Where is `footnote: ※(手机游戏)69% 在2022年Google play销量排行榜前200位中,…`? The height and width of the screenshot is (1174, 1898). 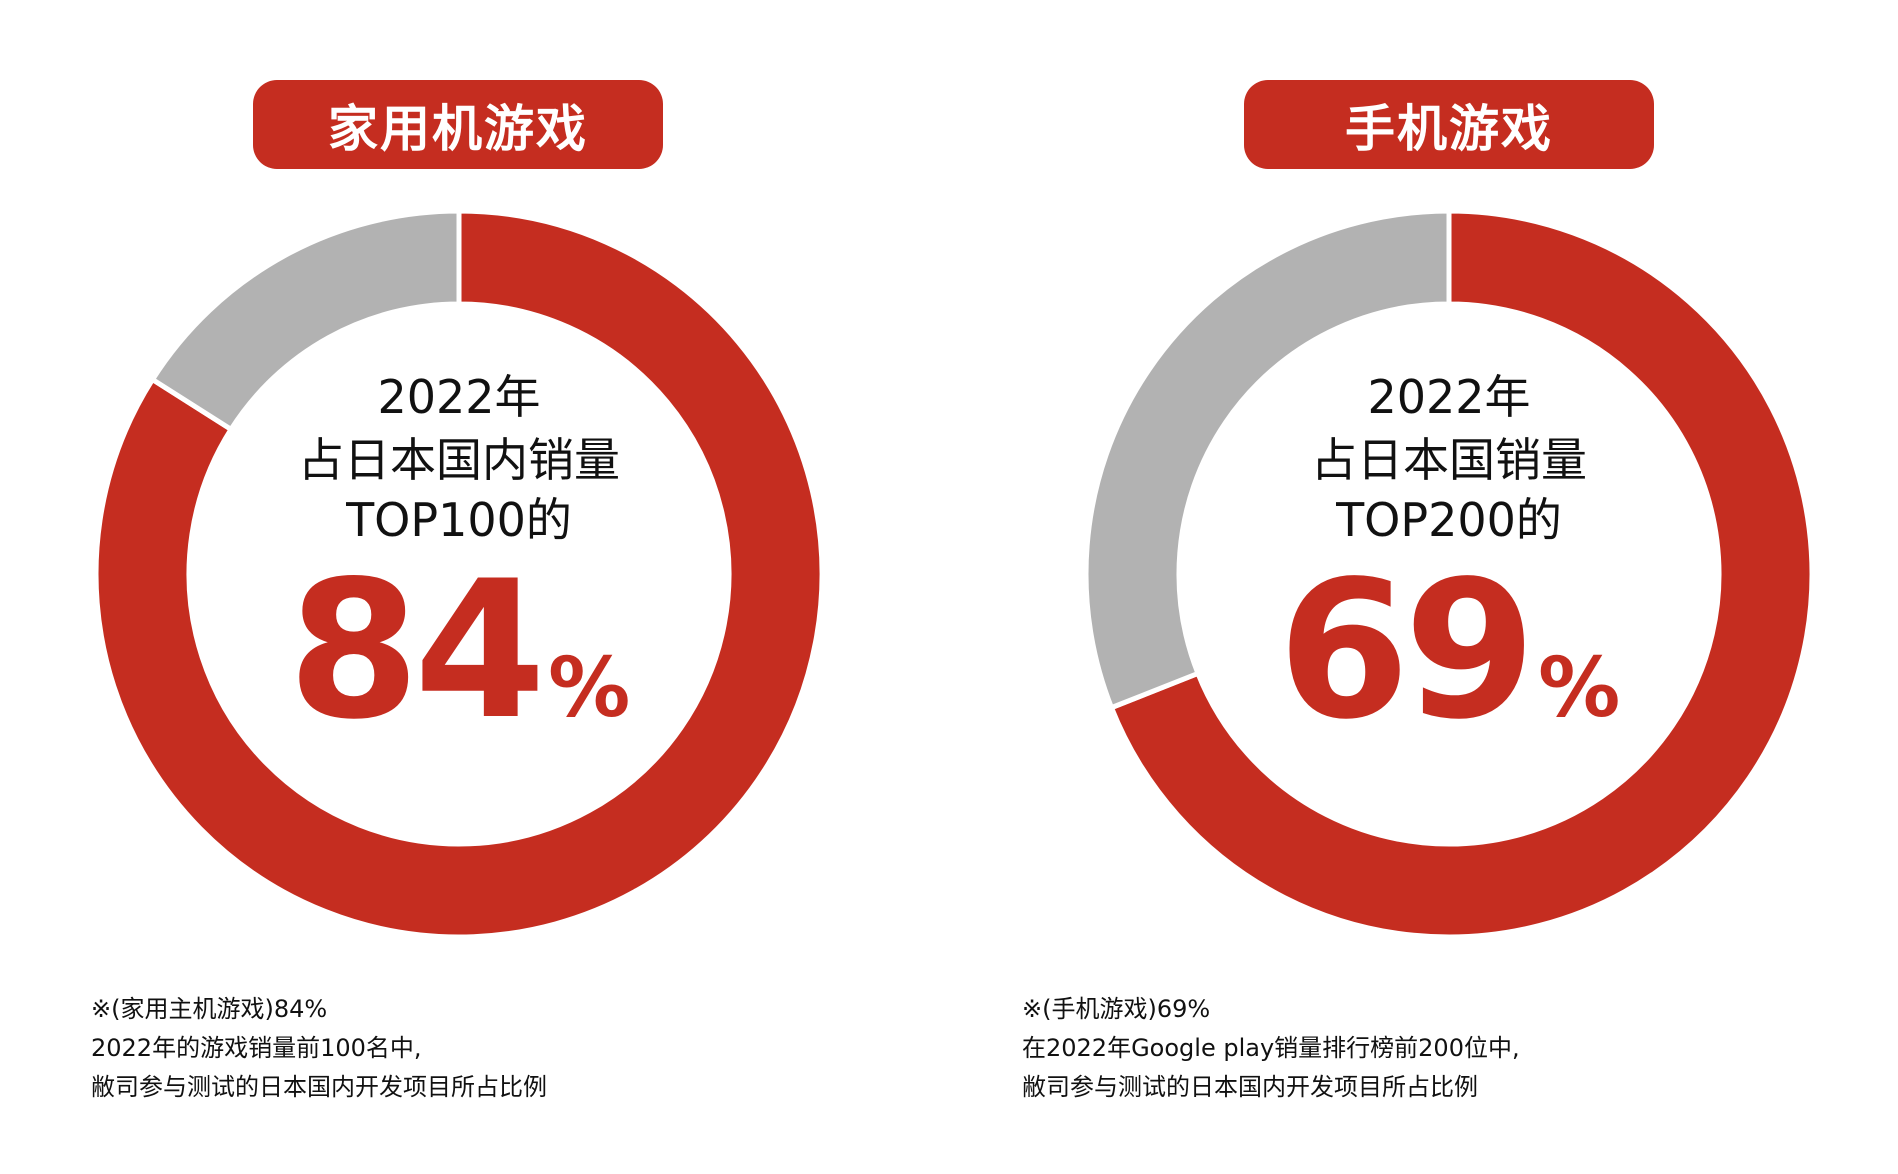 footnote: ※(手机游戏)69% 在2022年Google play销量排行榜前200位中,… is located at coordinates (1271, 1048).